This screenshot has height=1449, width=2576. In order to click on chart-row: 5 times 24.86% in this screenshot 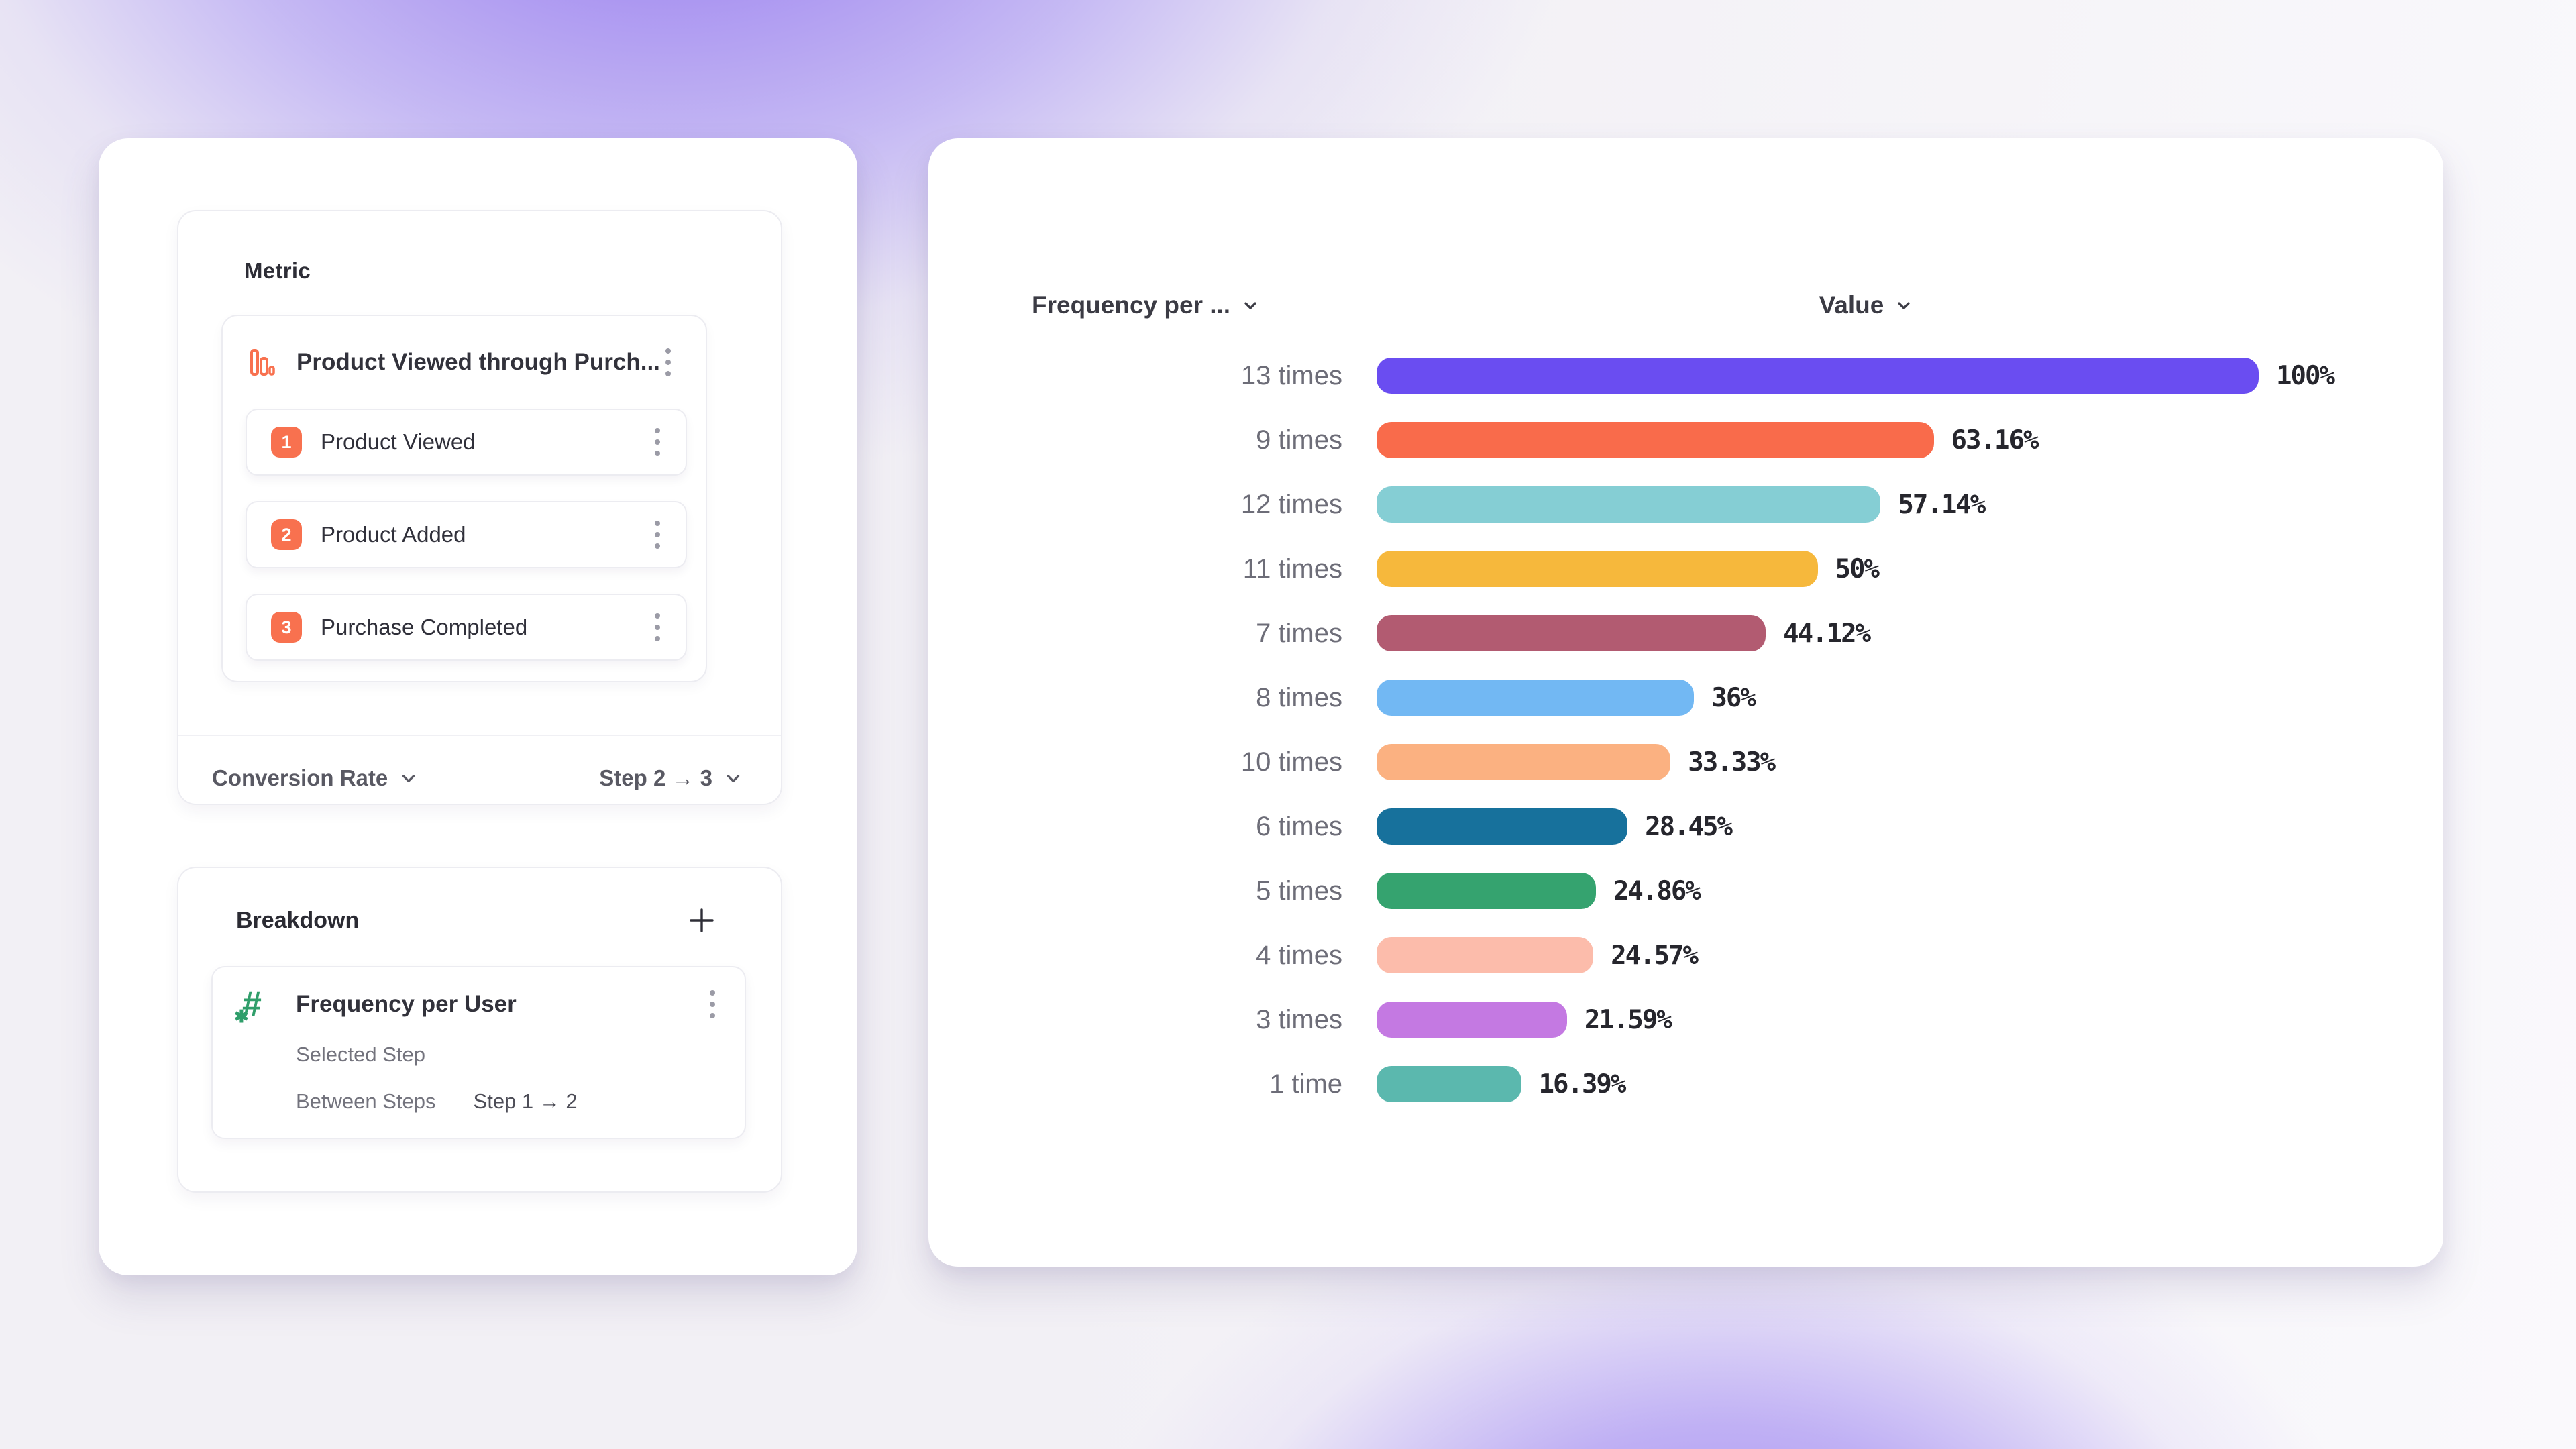, I will do `click(1694, 891)`.